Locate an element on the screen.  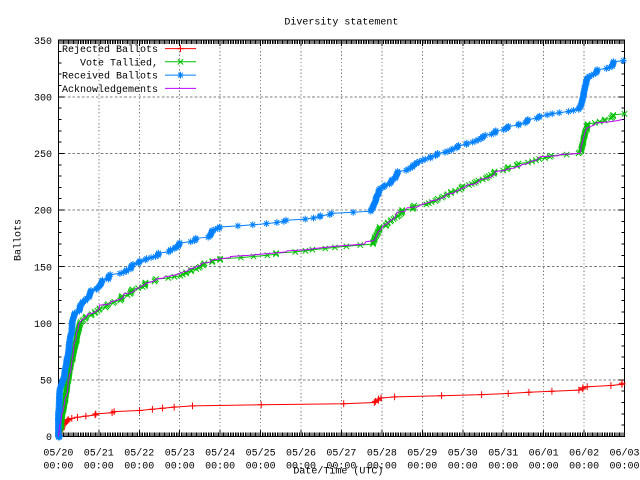
svg-text: Ballots is located at coordinates (19, 240).